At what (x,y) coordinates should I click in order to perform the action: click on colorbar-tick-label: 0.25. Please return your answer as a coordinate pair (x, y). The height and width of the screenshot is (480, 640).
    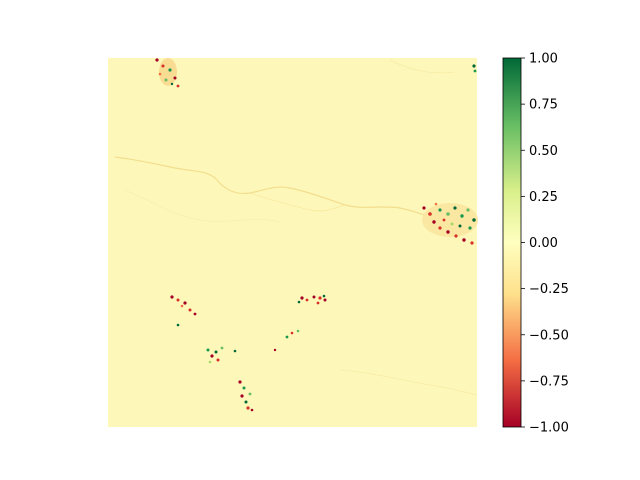
    Looking at the image, I should click on (543, 197).